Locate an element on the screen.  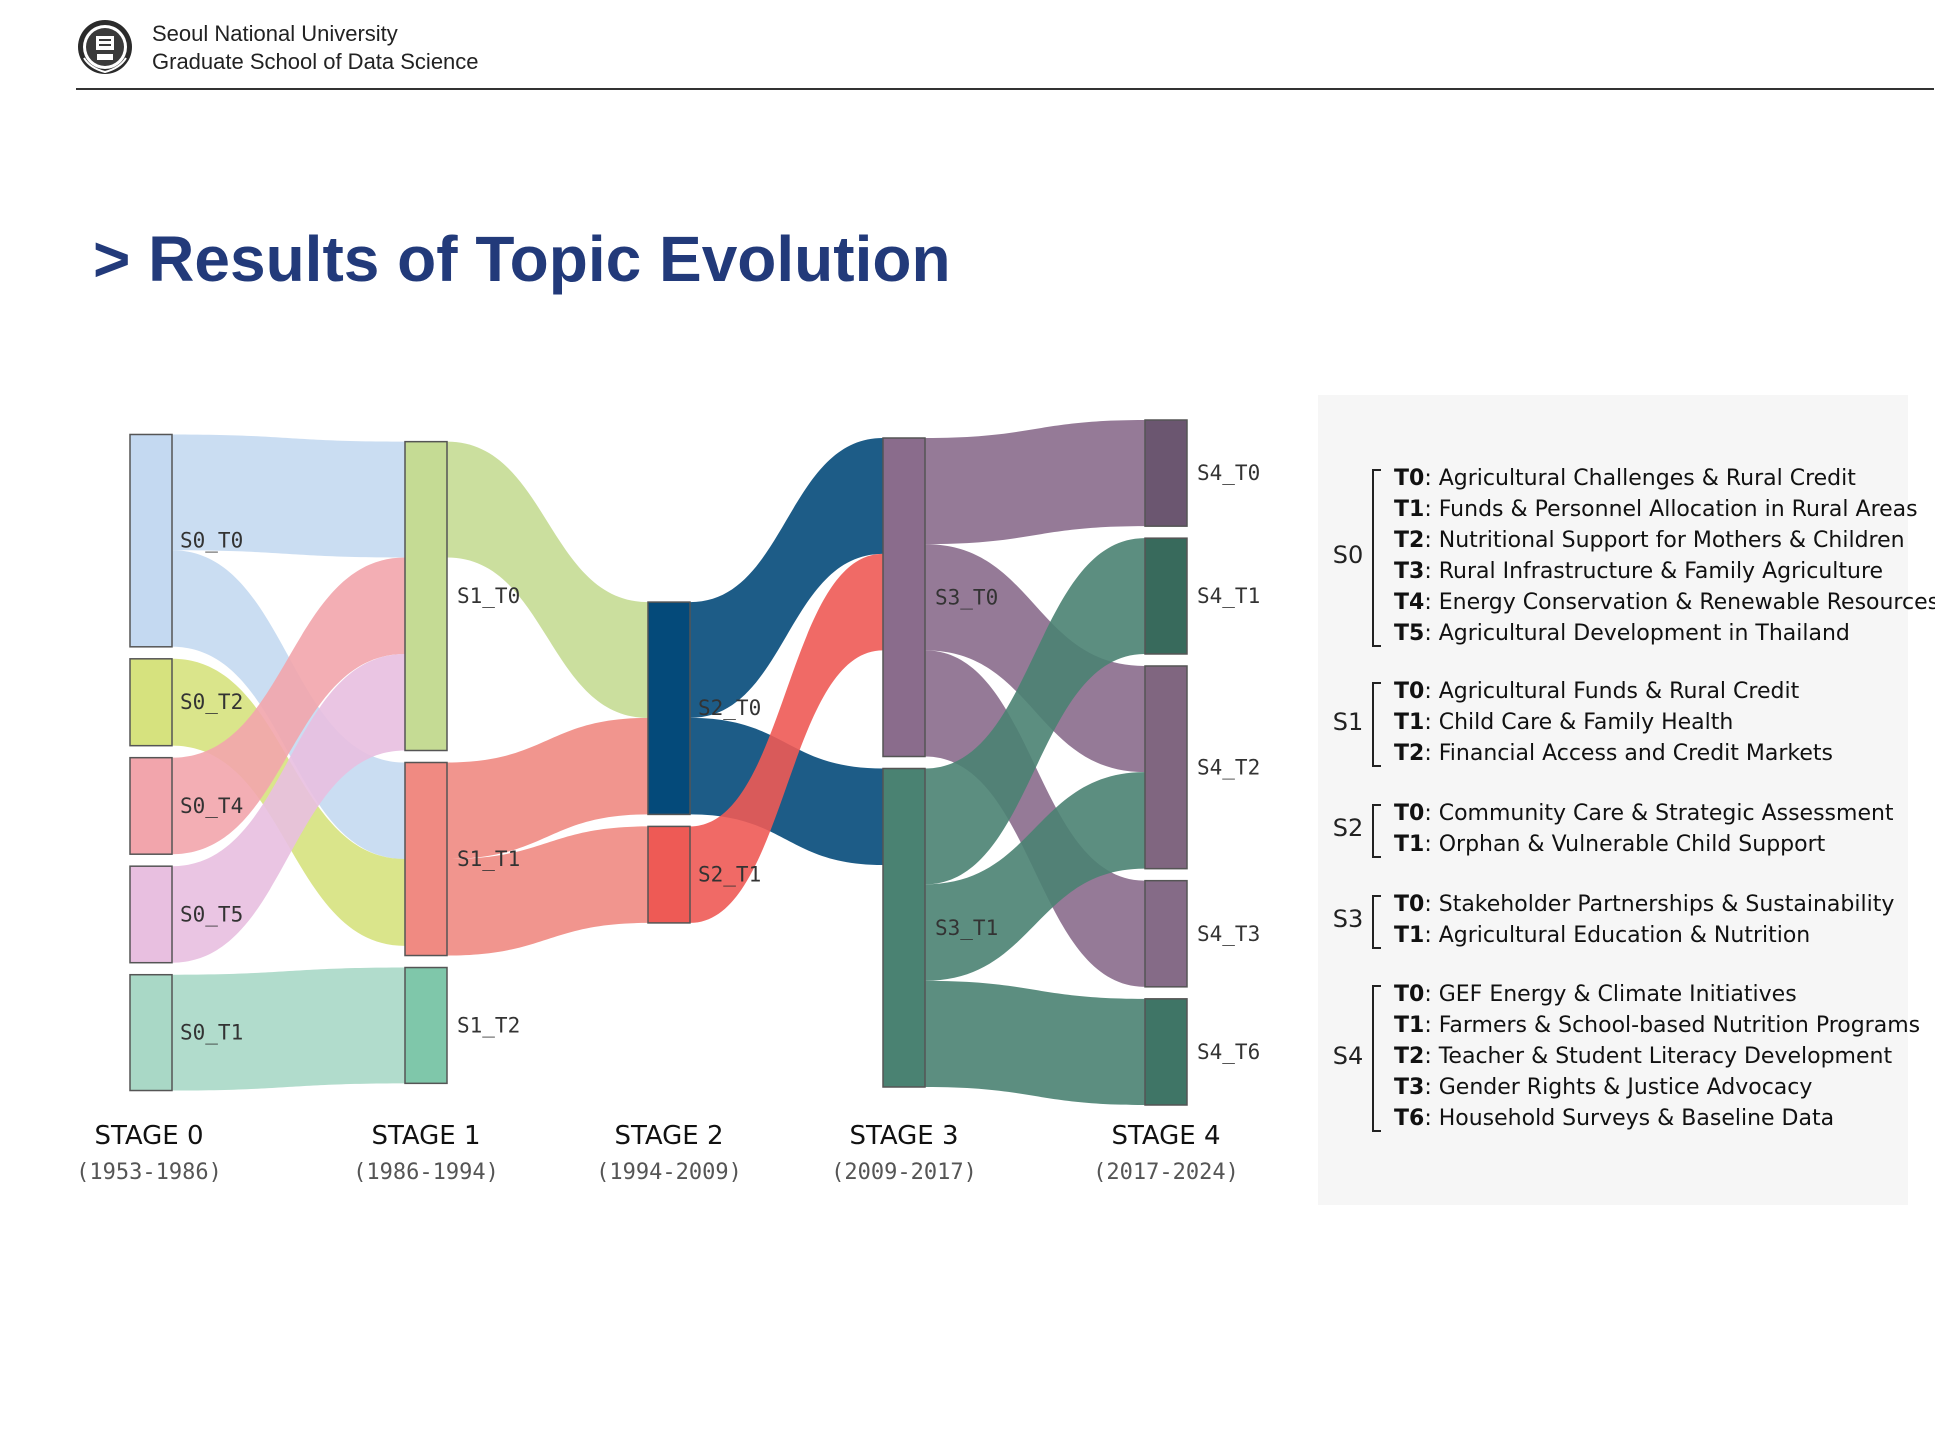
legend-item: T1: Child Care & Family Health is located at coordinates (1563, 722).